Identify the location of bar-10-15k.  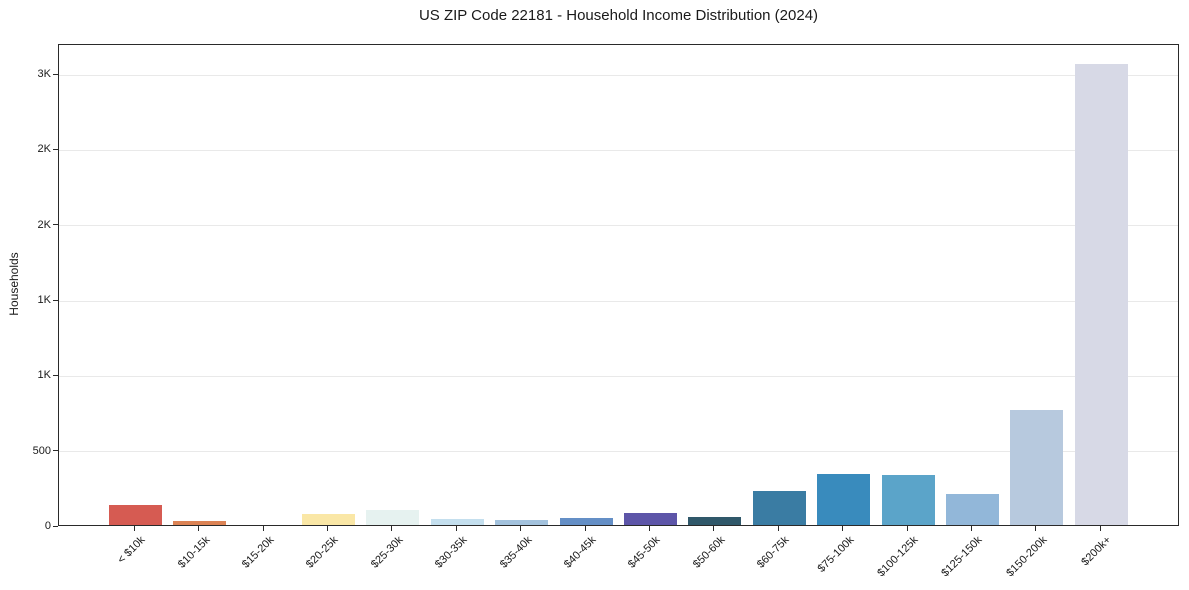
(200, 523).